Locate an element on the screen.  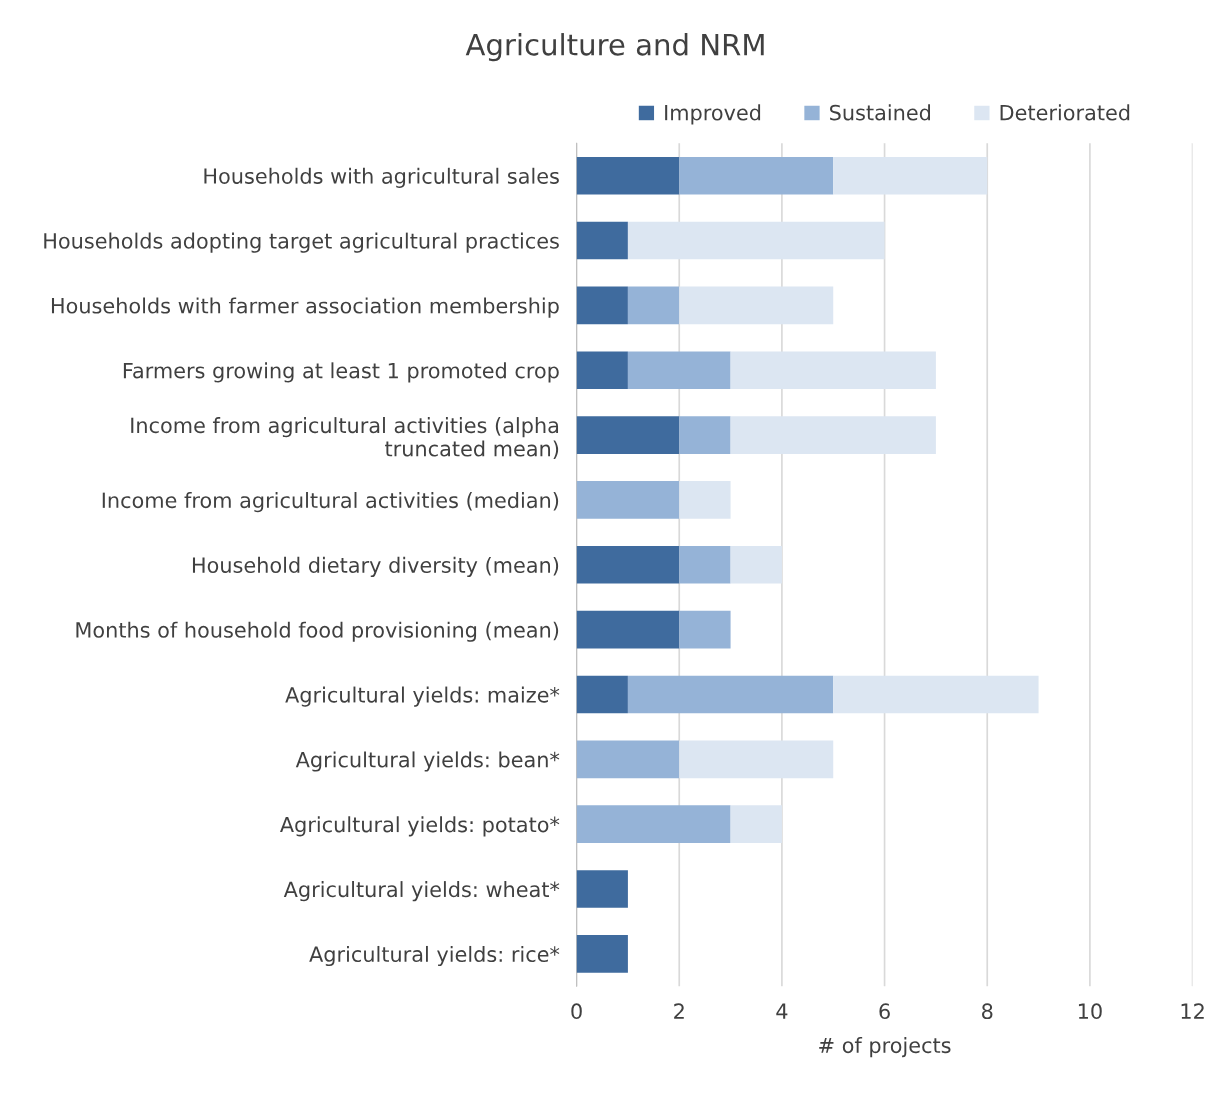
y-tick-label: Income from agricultural activities (median) is located at coordinates (330, 502).